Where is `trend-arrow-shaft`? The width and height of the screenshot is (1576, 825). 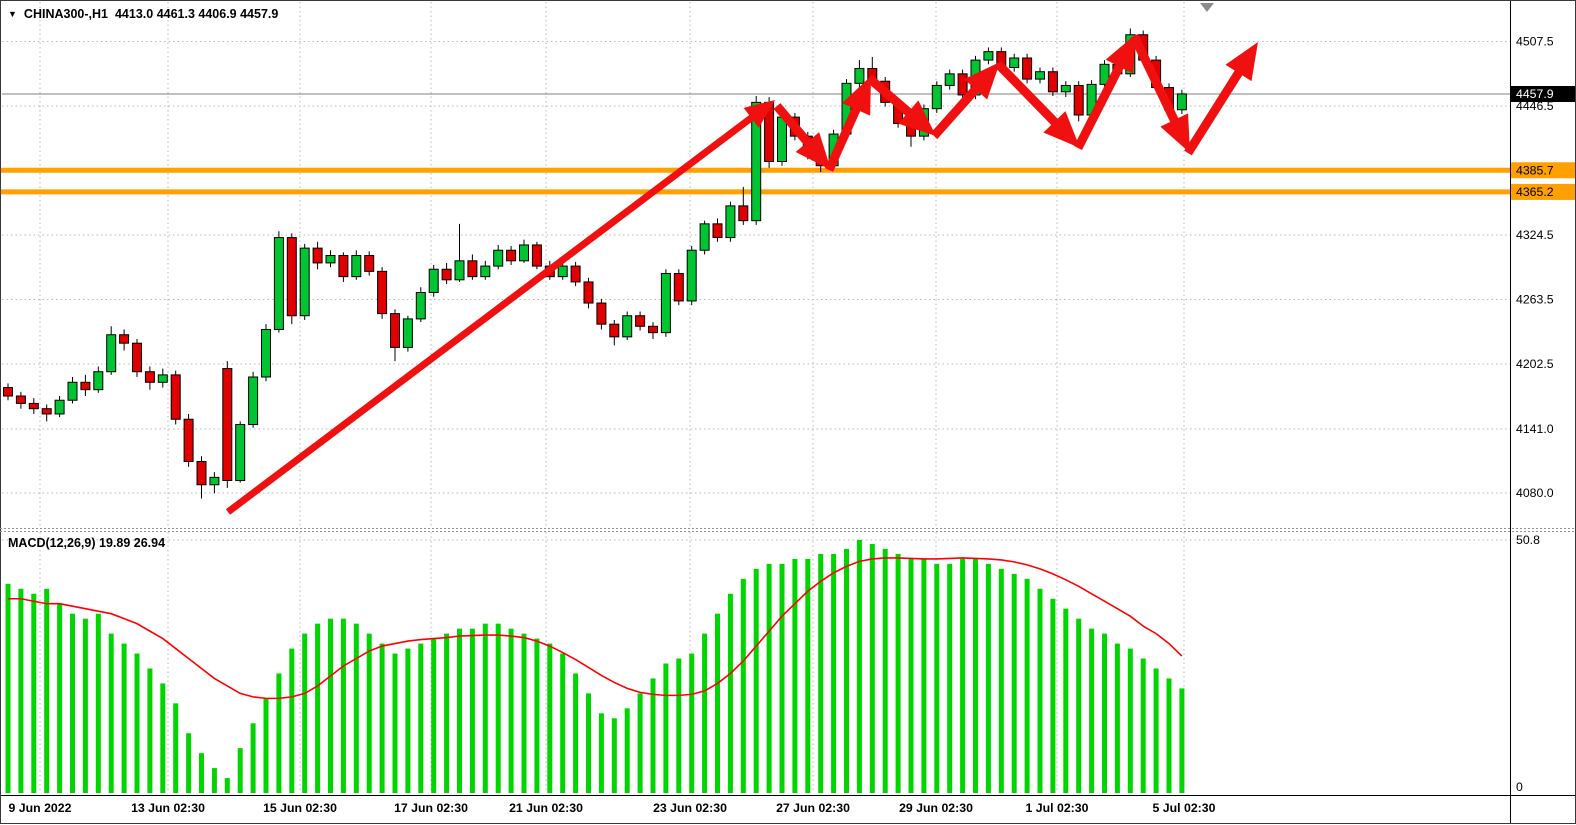
trend-arrow-shaft is located at coordinates (1157, 85).